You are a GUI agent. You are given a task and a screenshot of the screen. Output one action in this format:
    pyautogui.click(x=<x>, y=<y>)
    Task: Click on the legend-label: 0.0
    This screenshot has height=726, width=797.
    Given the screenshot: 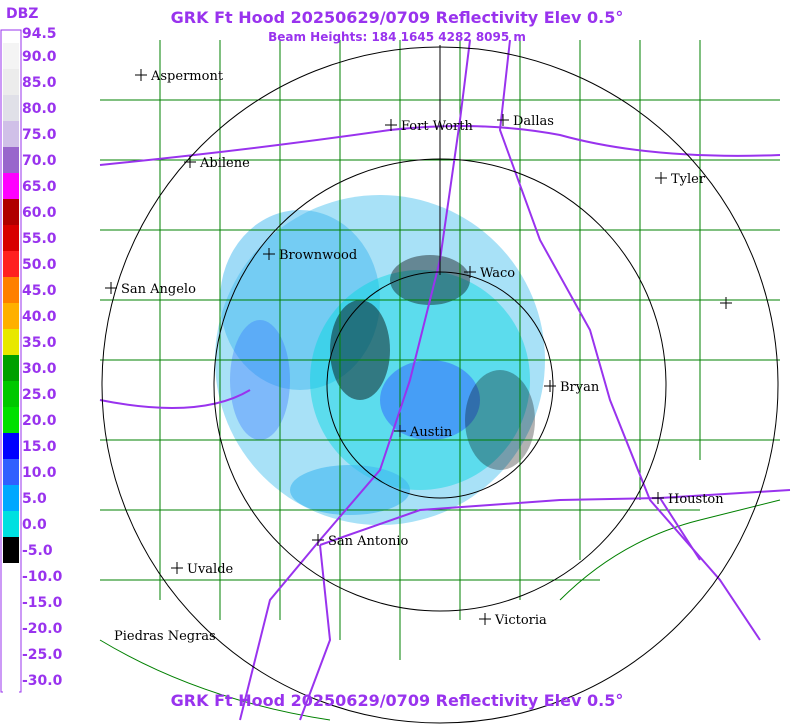 What is the action you would take?
    pyautogui.click(x=34, y=525)
    